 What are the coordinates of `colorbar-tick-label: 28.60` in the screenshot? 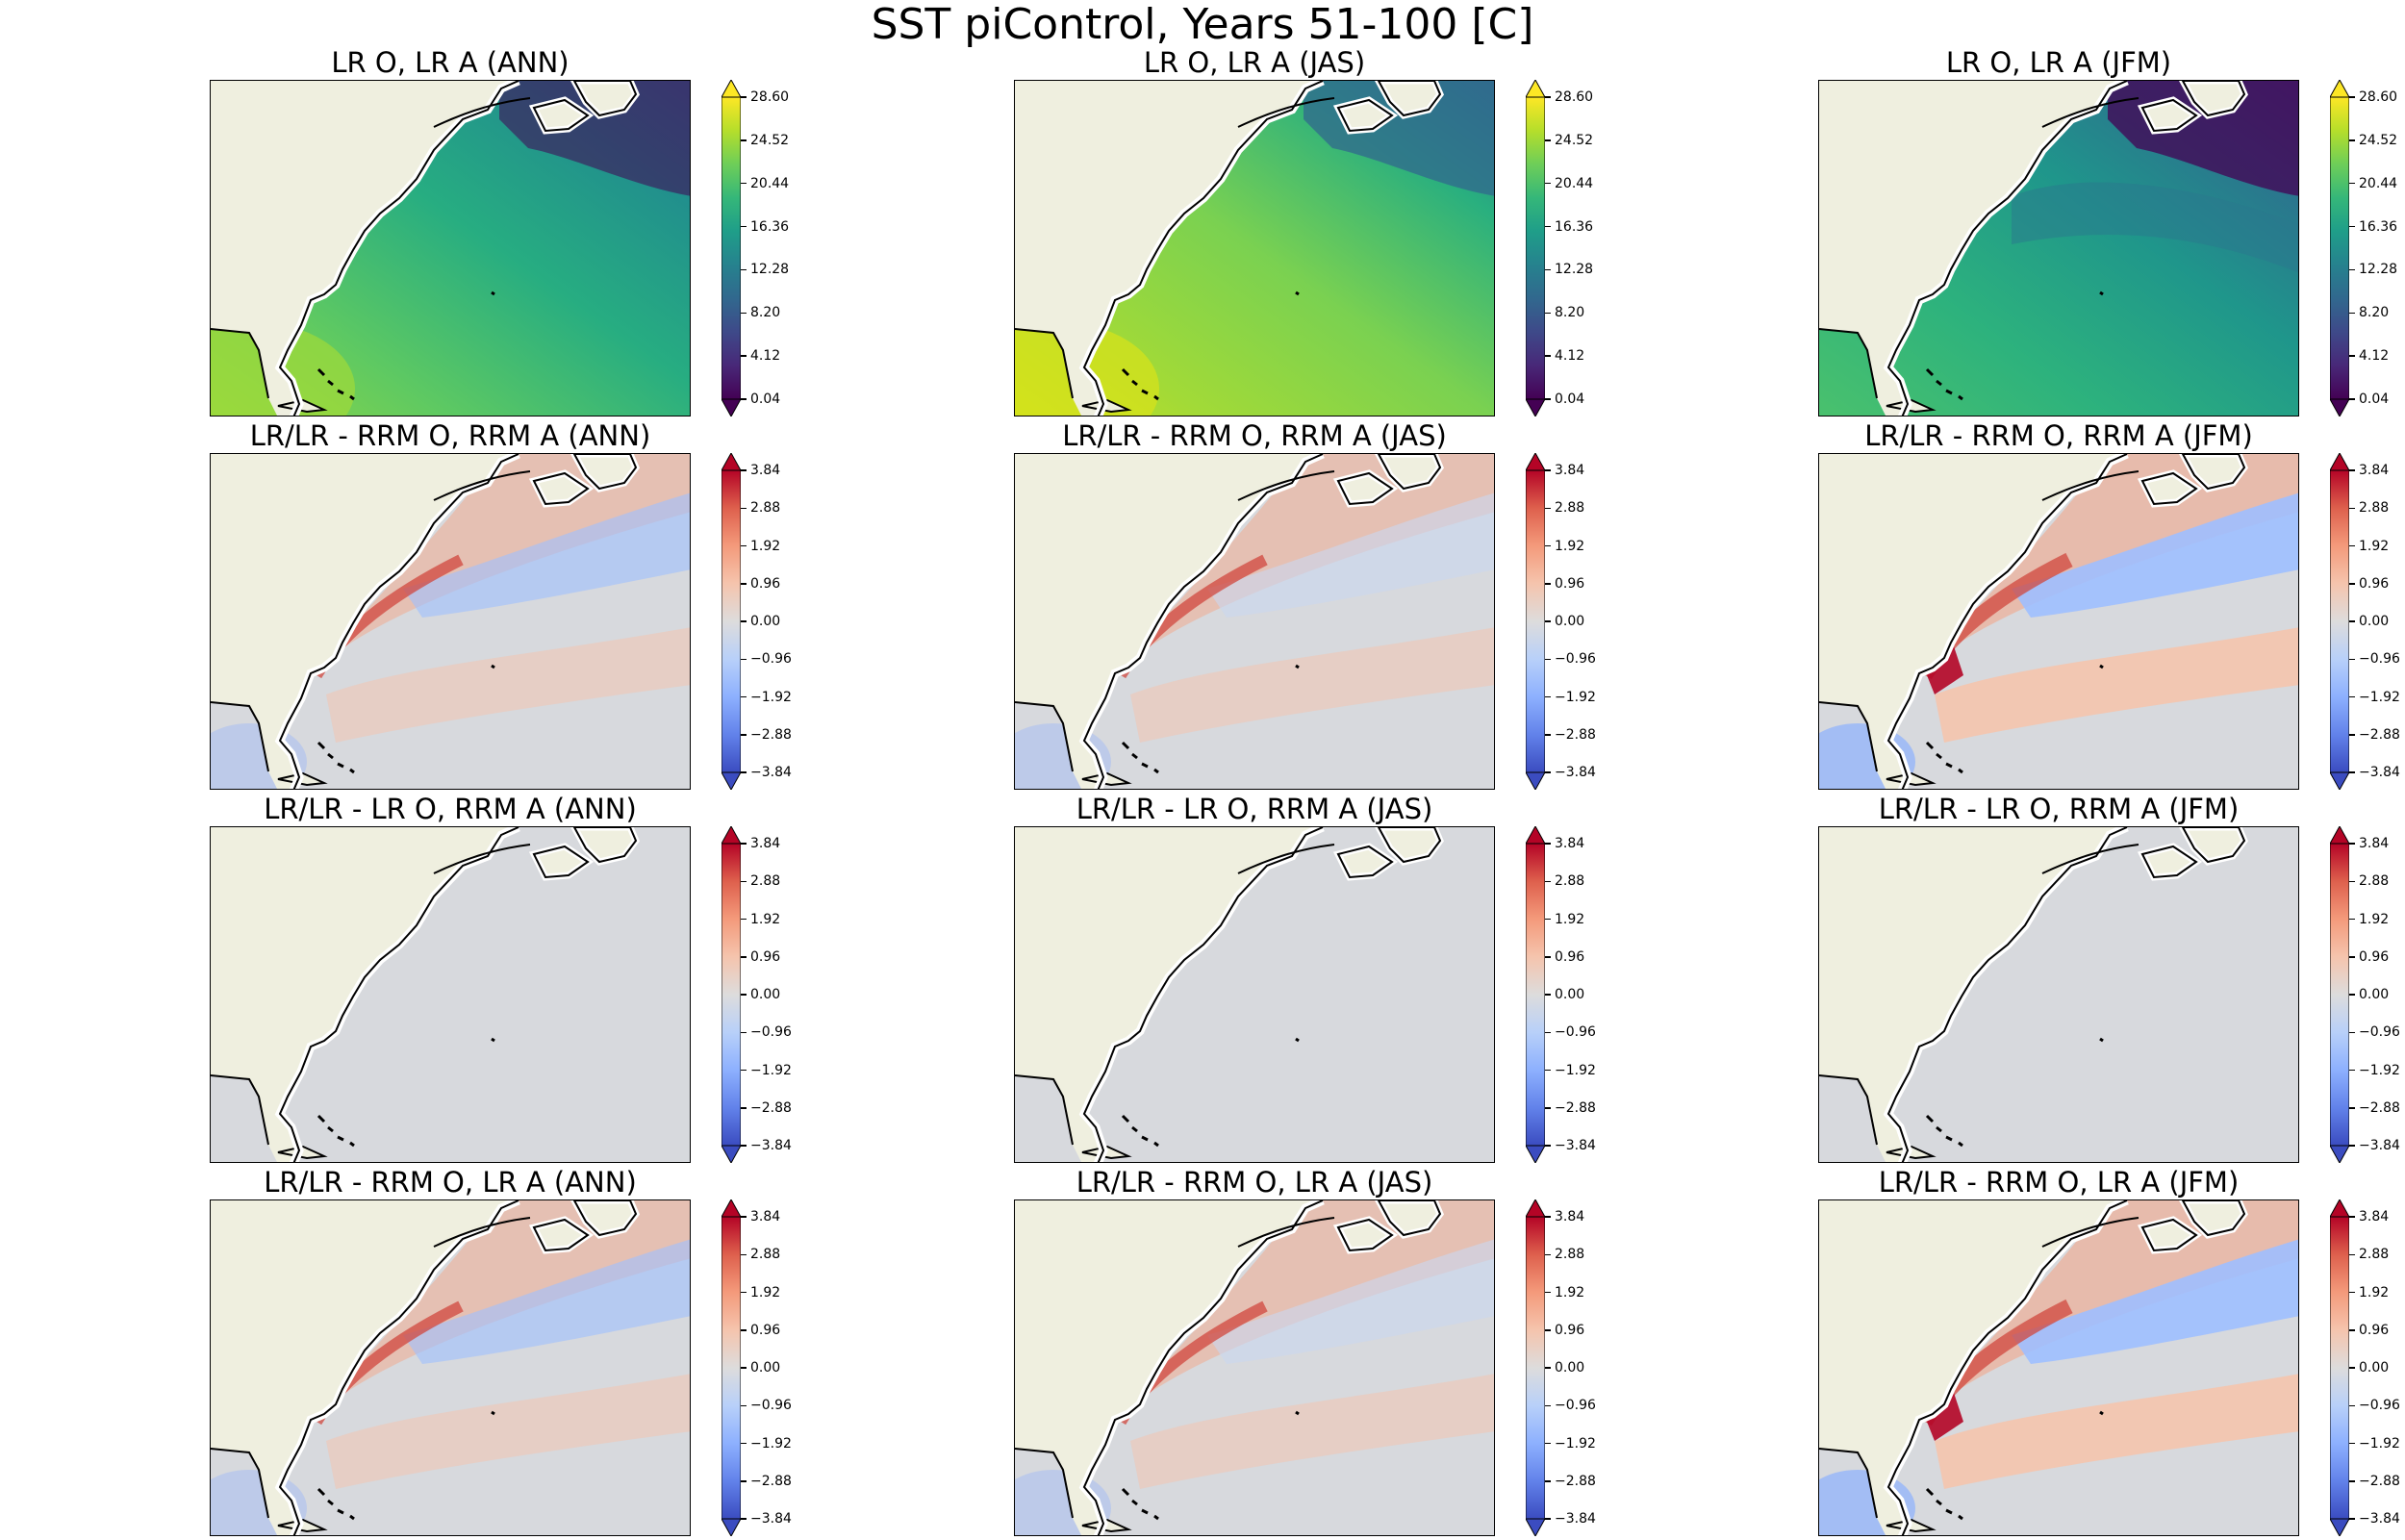 It's located at (770, 97).